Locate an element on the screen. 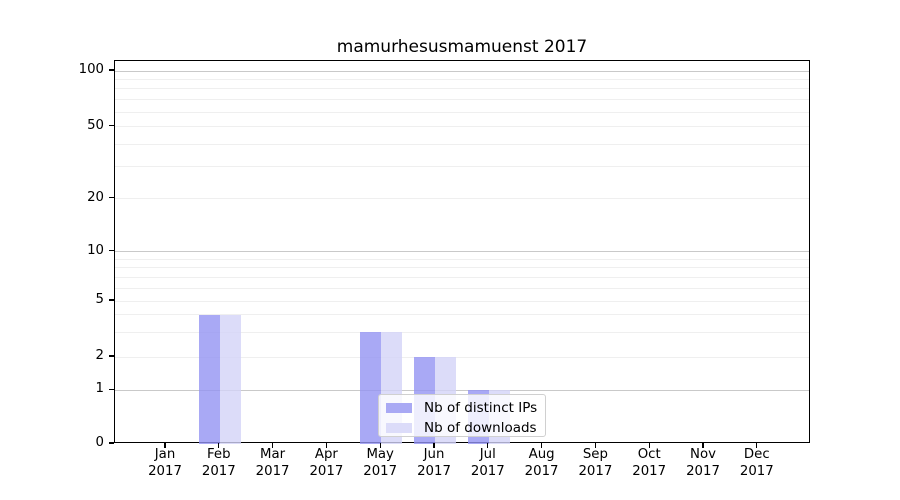  legend-item: Nb of distinct IPs is located at coordinates (462, 408).